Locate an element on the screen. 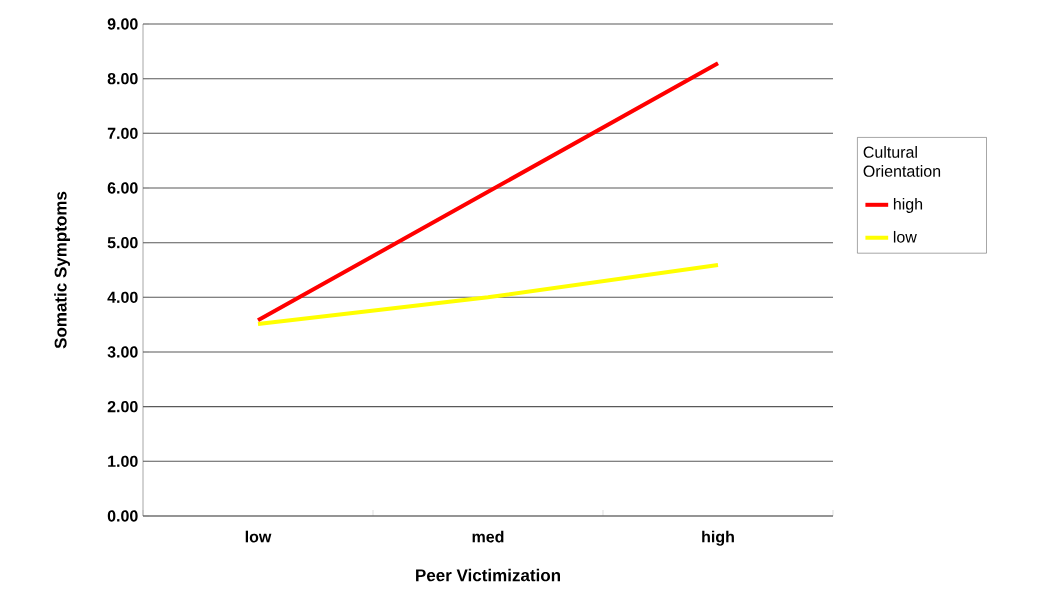 Image resolution: width=1051 pixels, height=609 pixels. y-tick-label: 1.00 is located at coordinates (123, 461).